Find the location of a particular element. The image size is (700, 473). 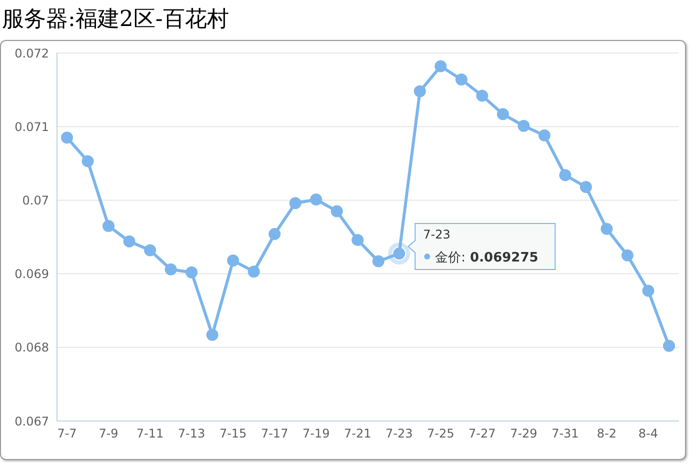

x-tick-label: 7-11 is located at coordinates (150, 433).